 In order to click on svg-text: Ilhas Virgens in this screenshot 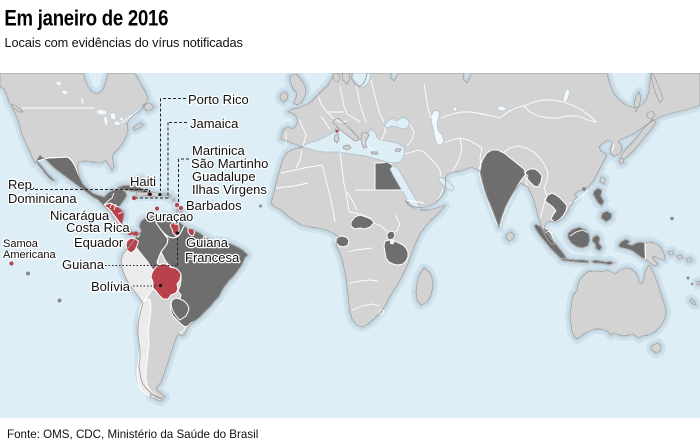, I will do `click(229, 189)`.